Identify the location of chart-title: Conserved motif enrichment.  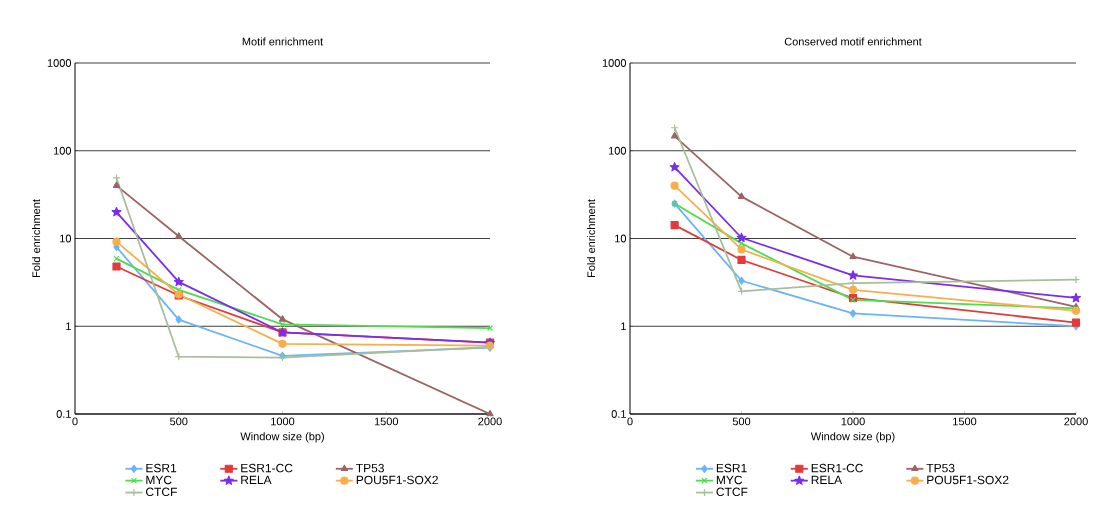
(853, 41).